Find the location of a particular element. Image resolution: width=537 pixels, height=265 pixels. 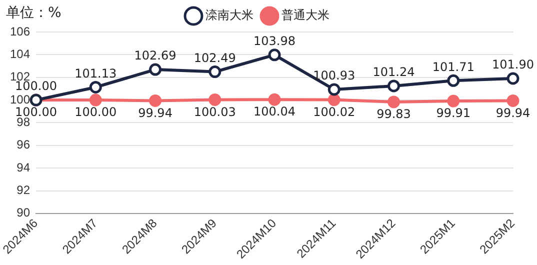

y-tick-label: 104 is located at coordinates (20, 53).